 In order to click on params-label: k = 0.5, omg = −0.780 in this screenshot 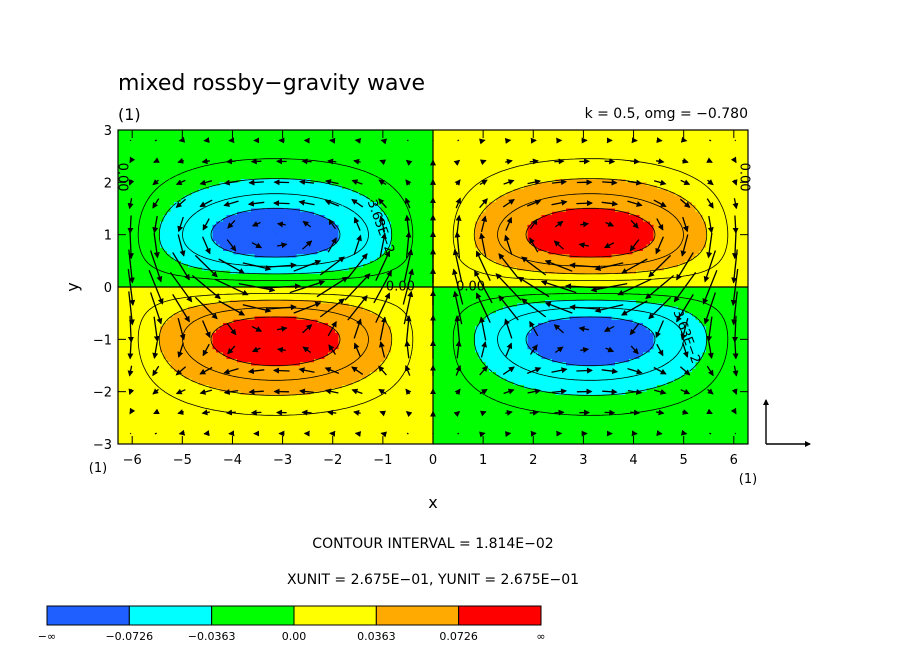, I will do `click(666, 114)`.